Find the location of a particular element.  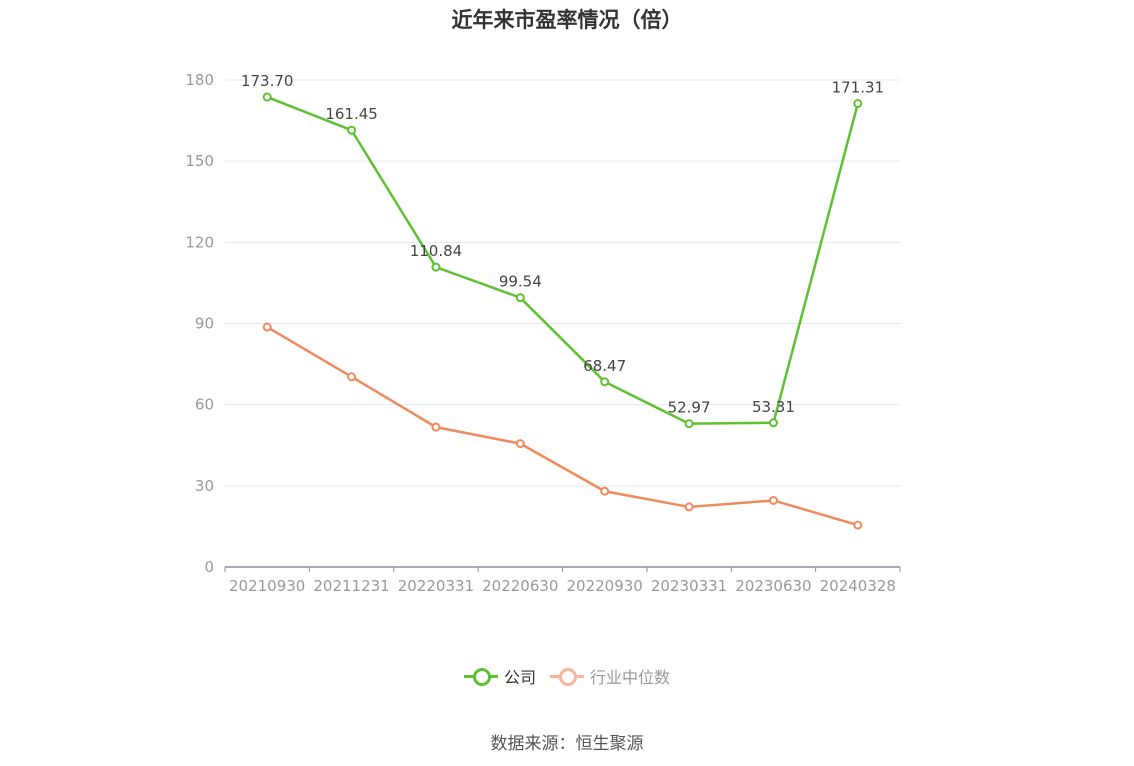

legend-company-line-icon is located at coordinates (480, 676).